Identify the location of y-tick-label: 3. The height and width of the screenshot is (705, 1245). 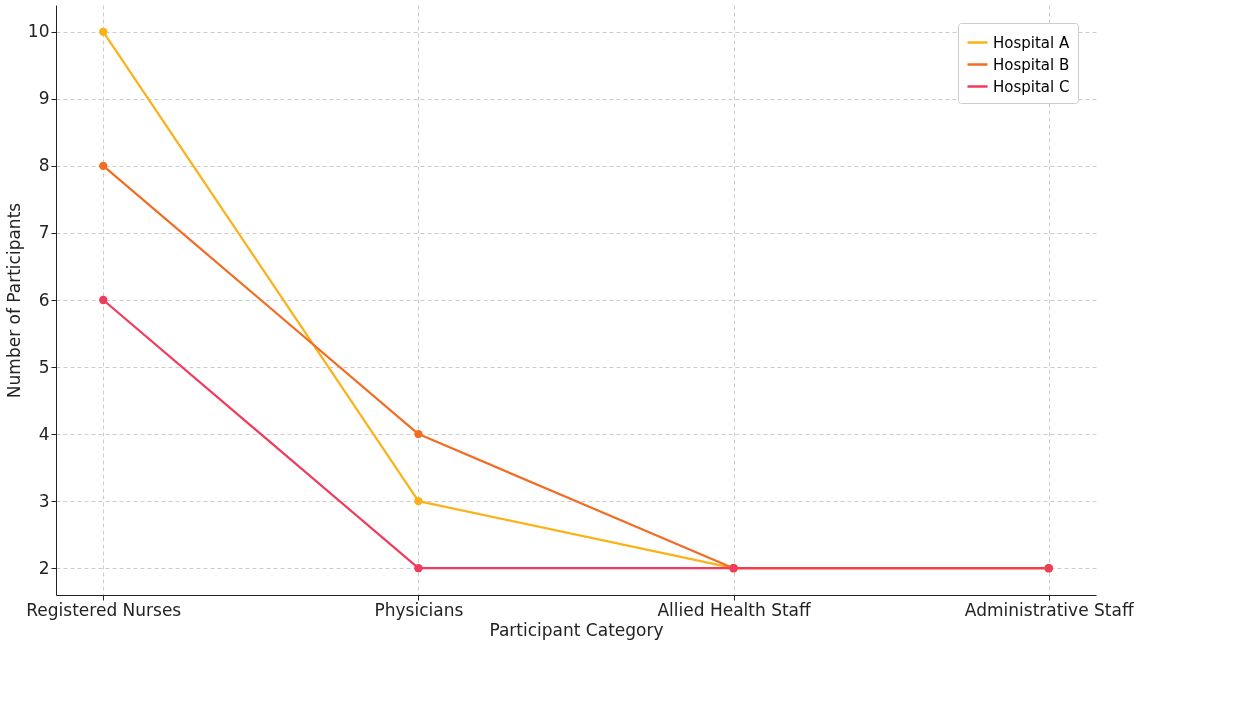
(44, 500).